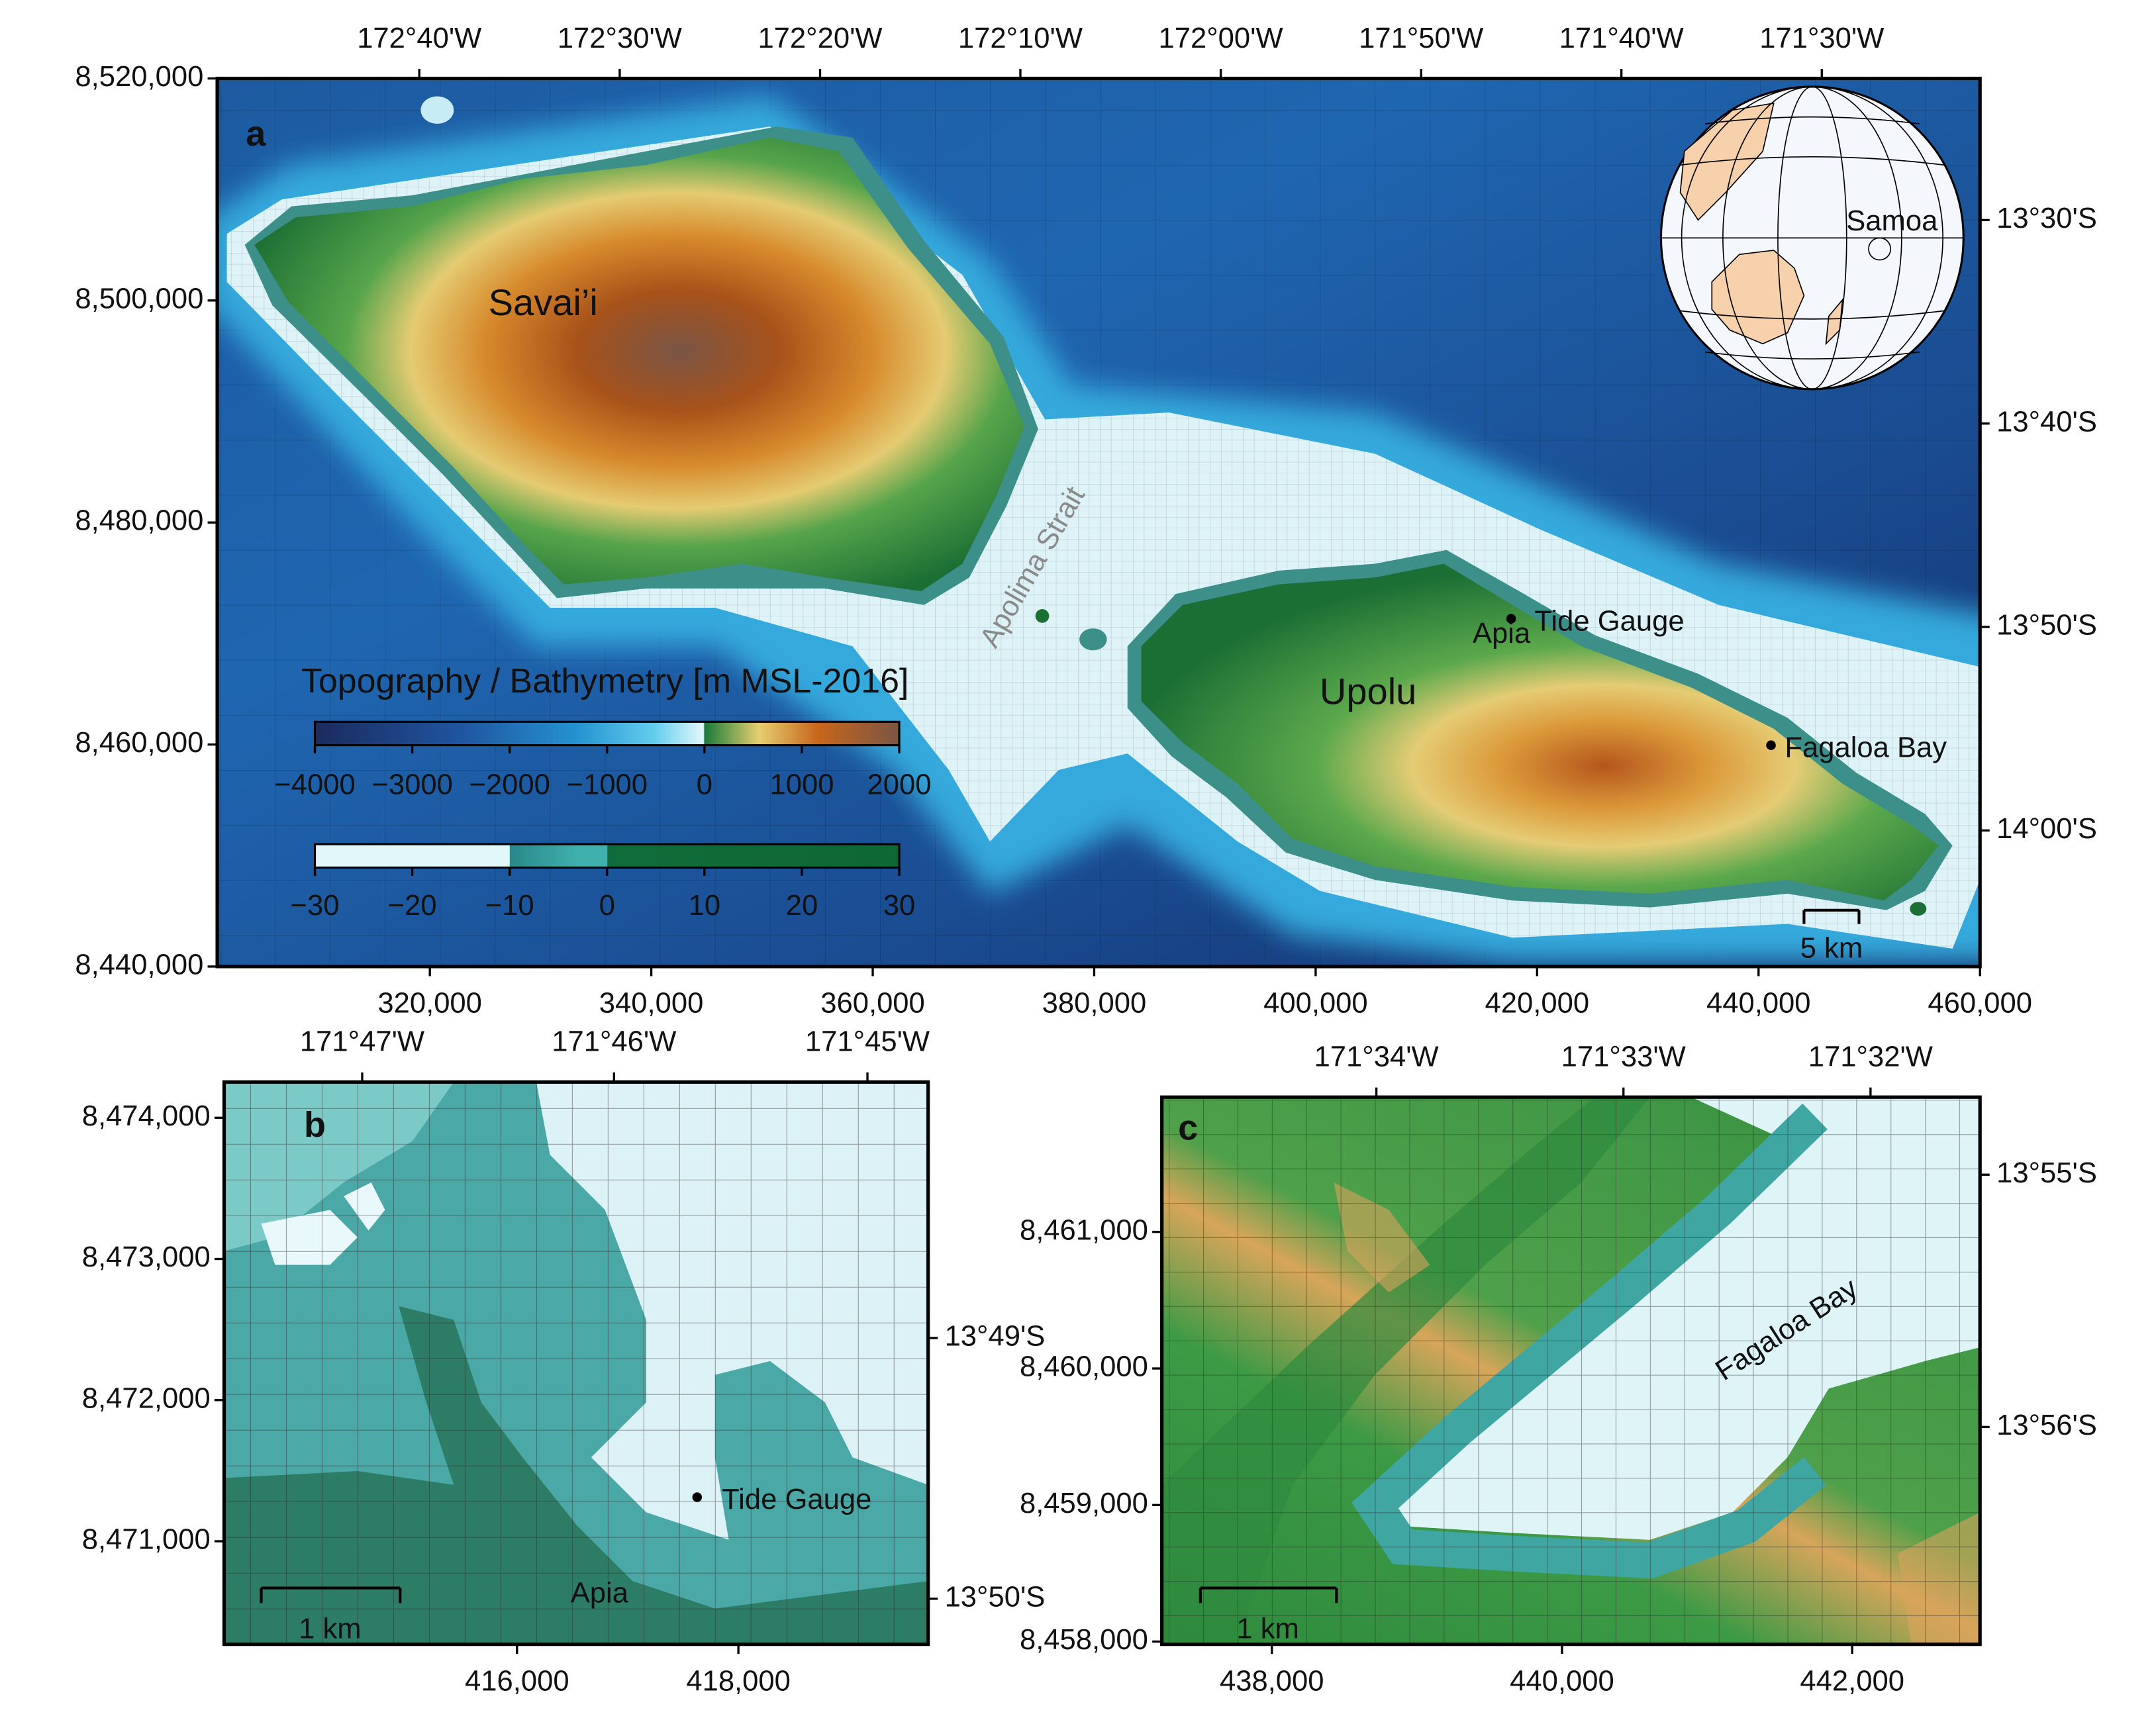  Describe the element at coordinates (256, 134) in the screenshot. I see `panel-label: a` at that location.